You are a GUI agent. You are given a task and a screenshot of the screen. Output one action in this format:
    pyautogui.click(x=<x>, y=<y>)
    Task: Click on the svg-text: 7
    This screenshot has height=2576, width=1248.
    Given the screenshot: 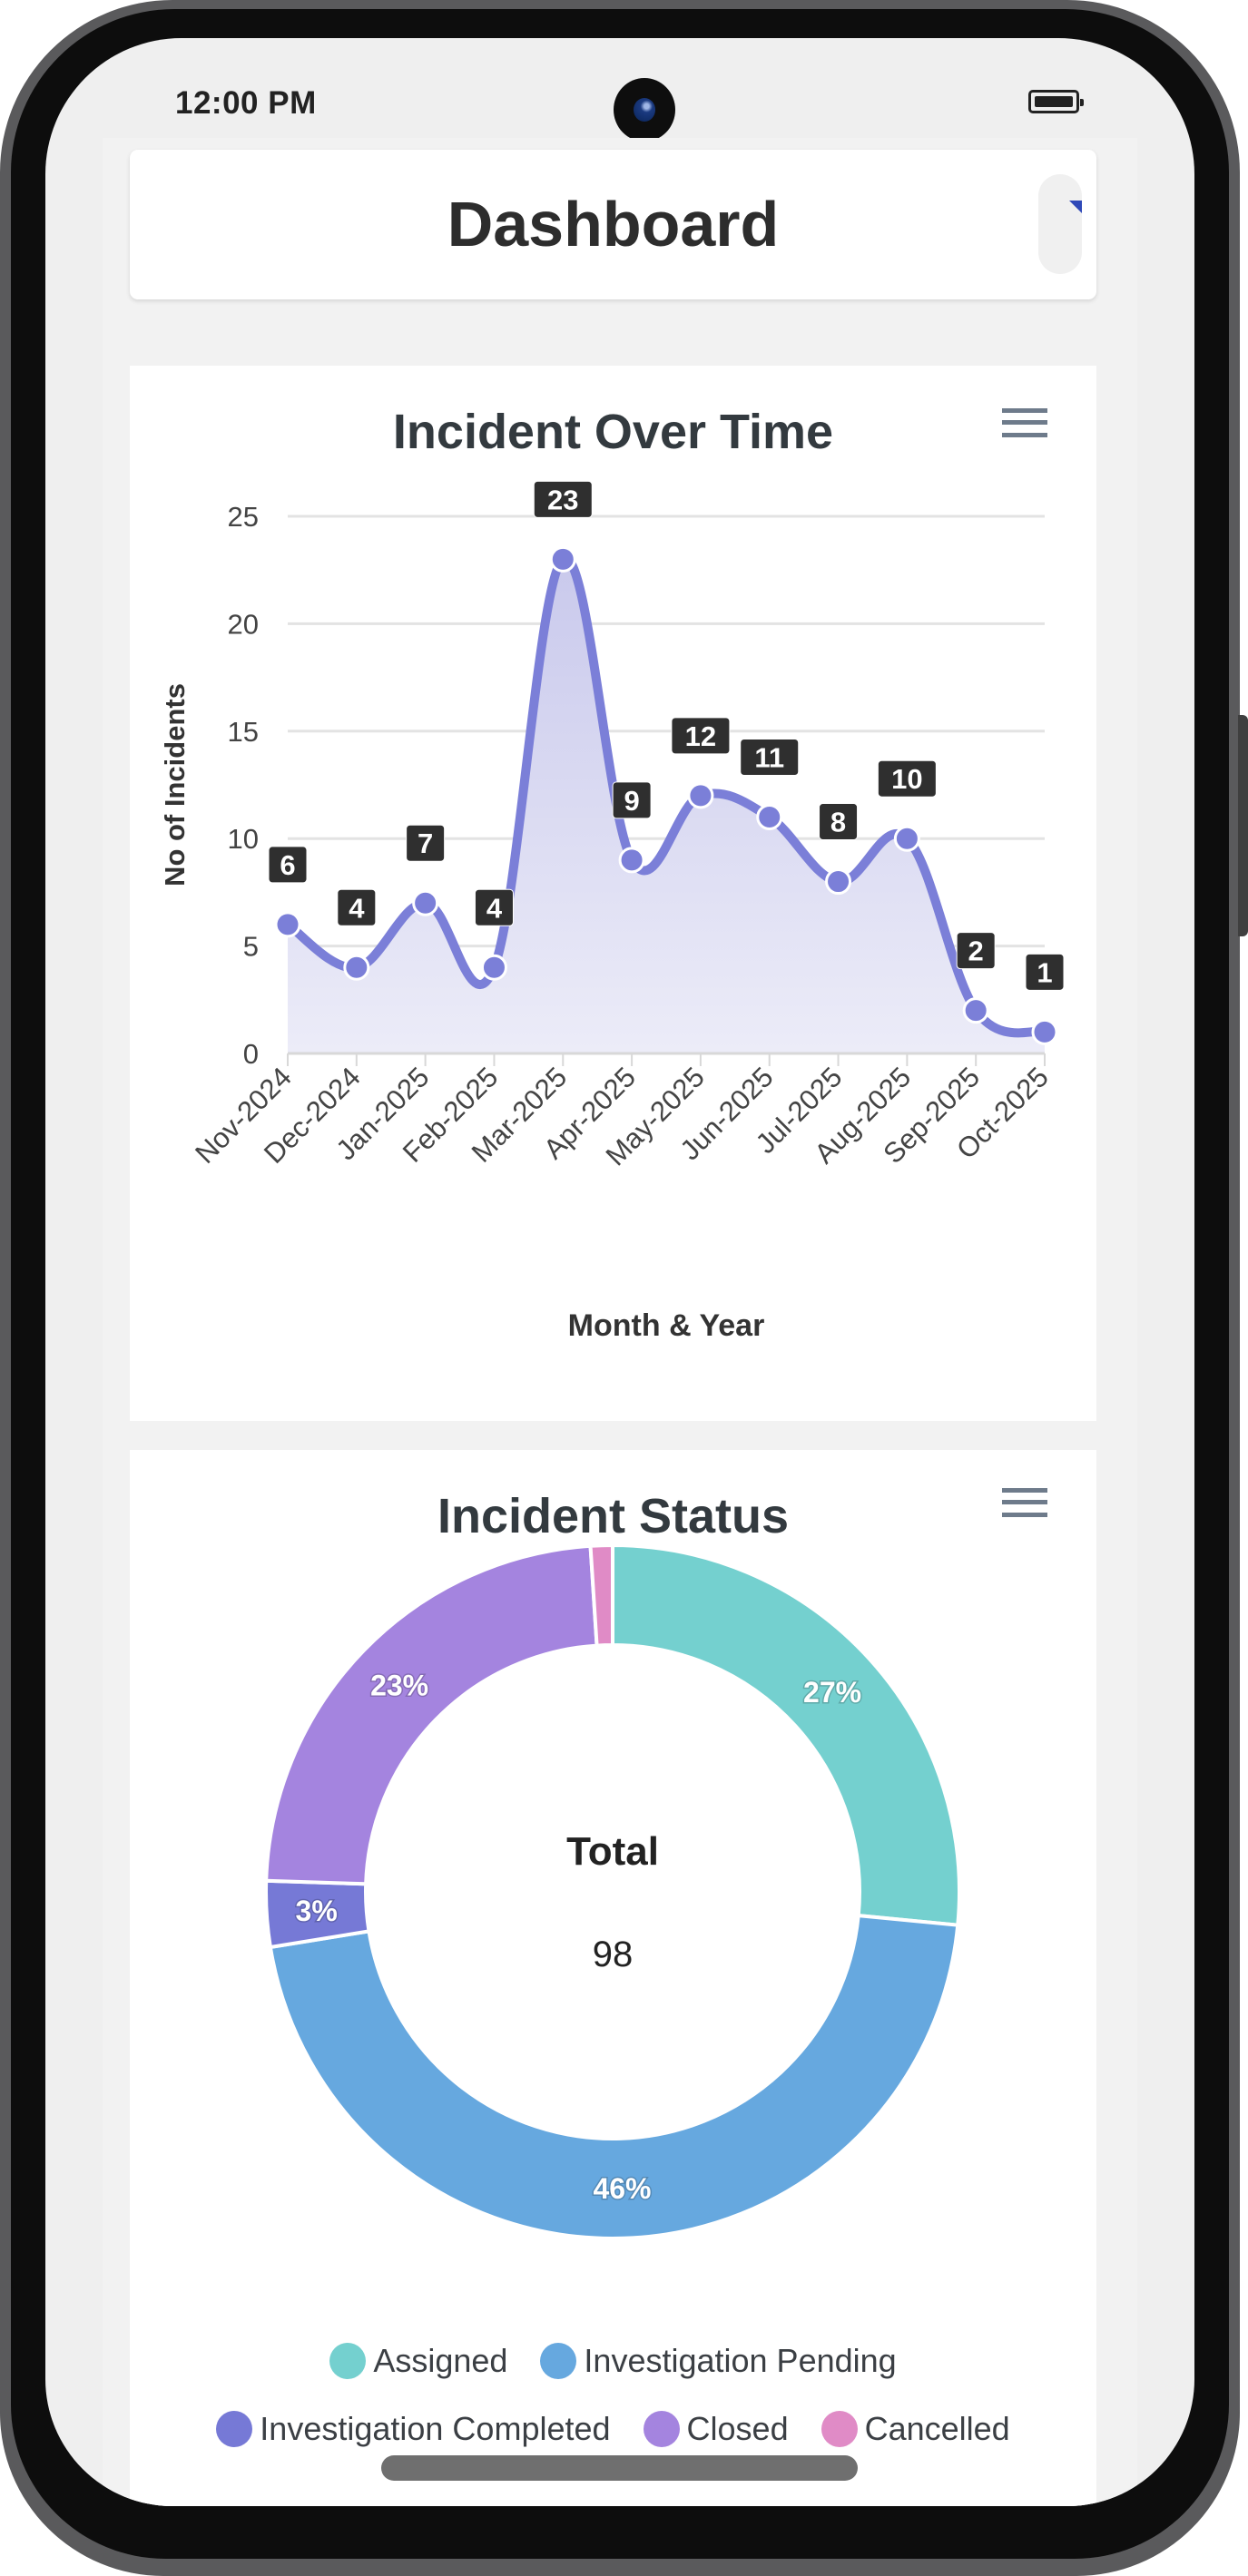 What is the action you would take?
    pyautogui.click(x=426, y=843)
    